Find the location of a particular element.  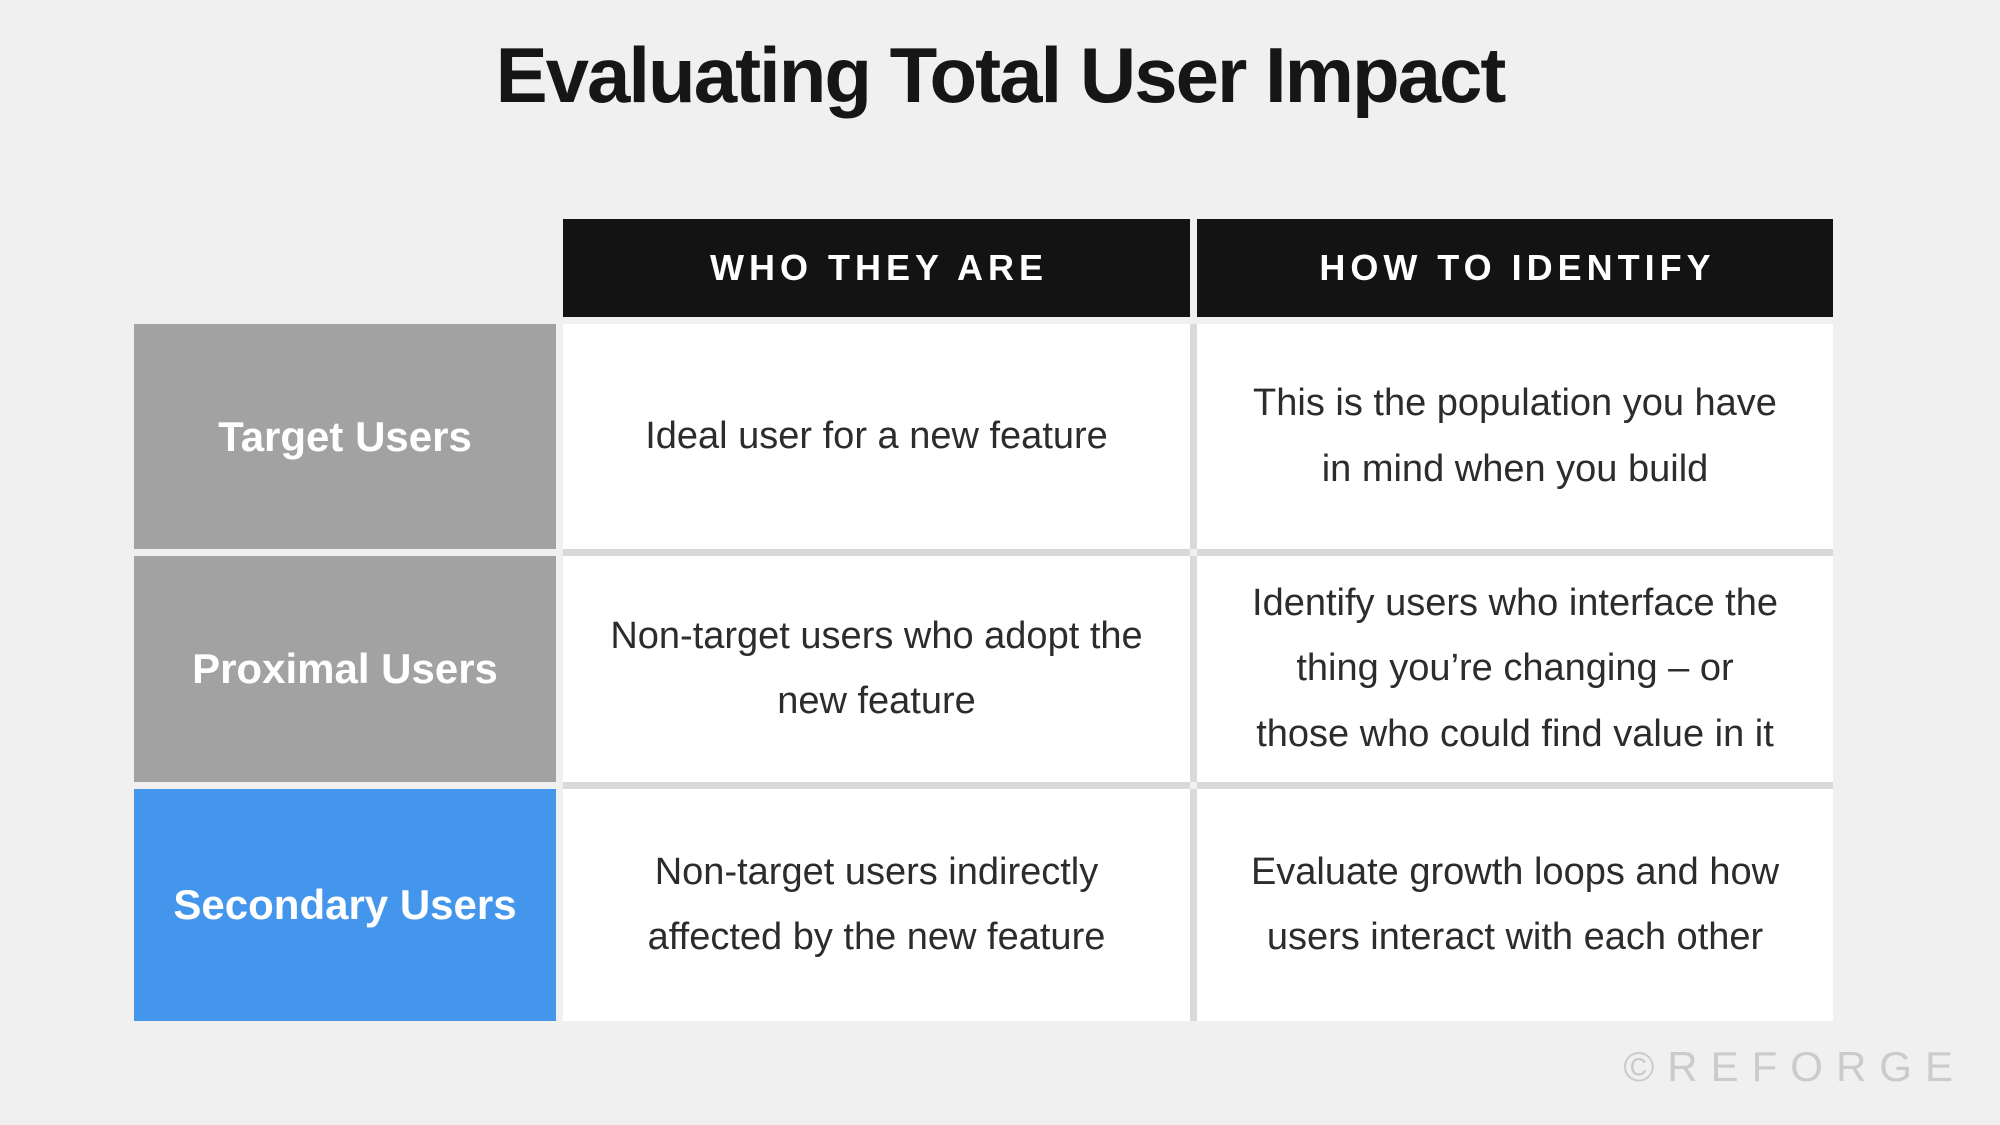

row-label-target-users: Target Users is located at coordinates (345, 436).